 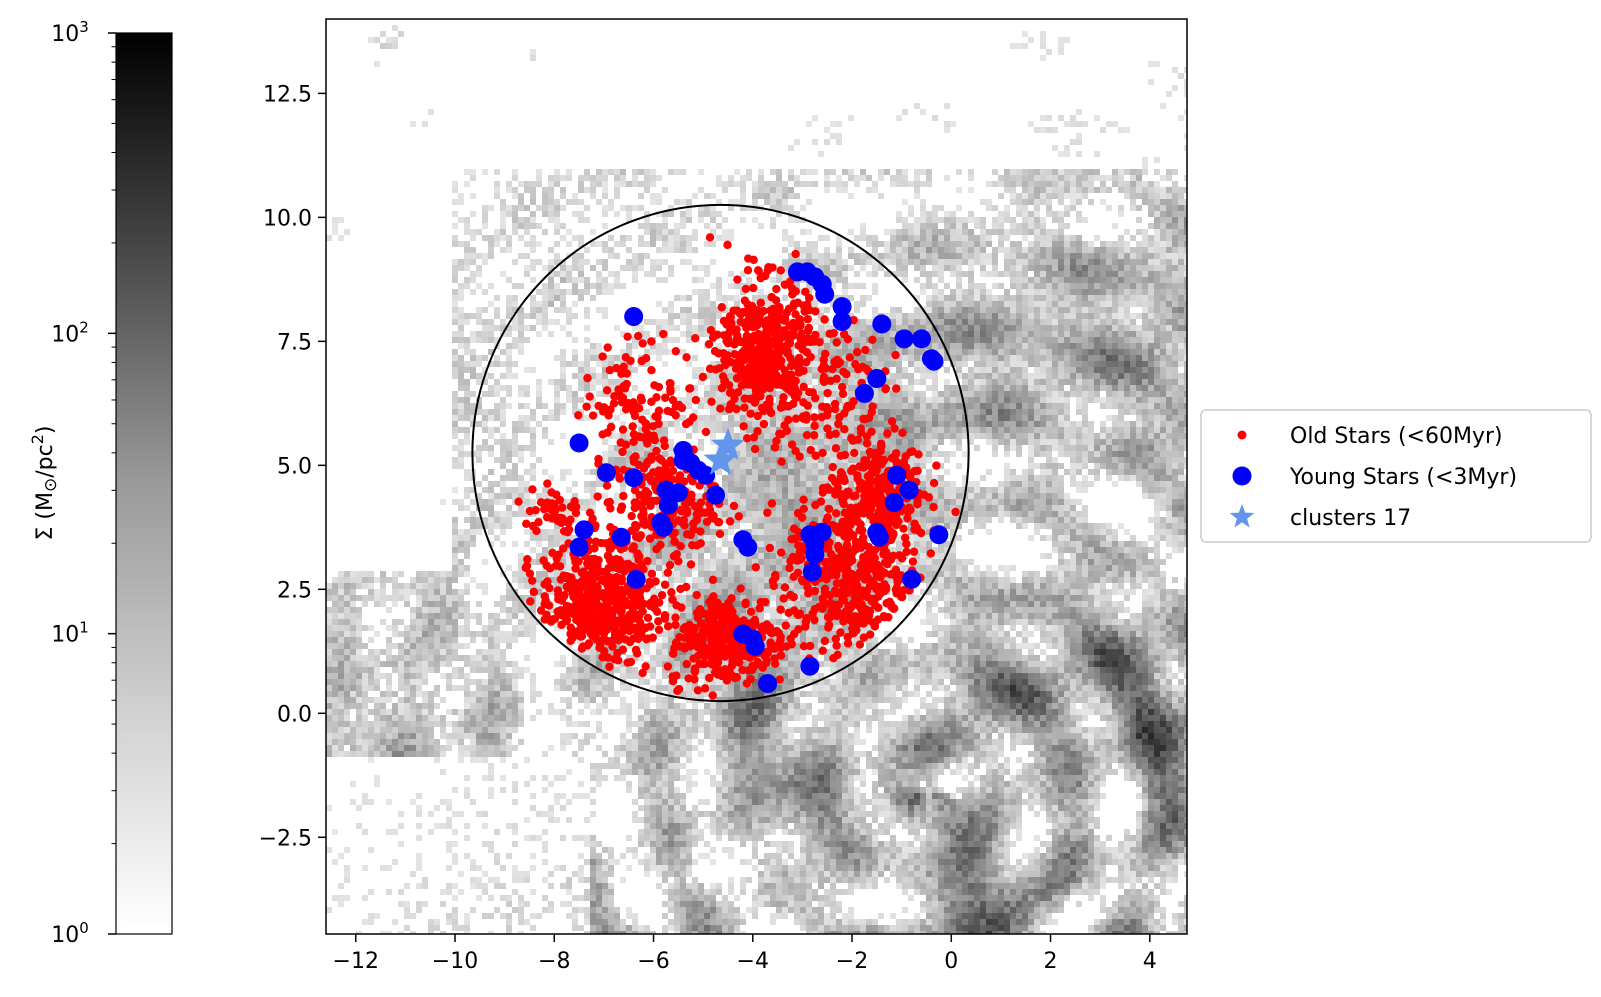 I want to click on x-tick-label: 0, so click(x=951, y=961).